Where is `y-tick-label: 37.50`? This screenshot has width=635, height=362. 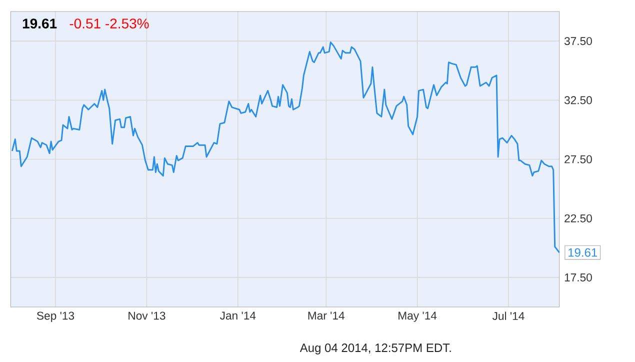
y-tick-label: 37.50 is located at coordinates (578, 41).